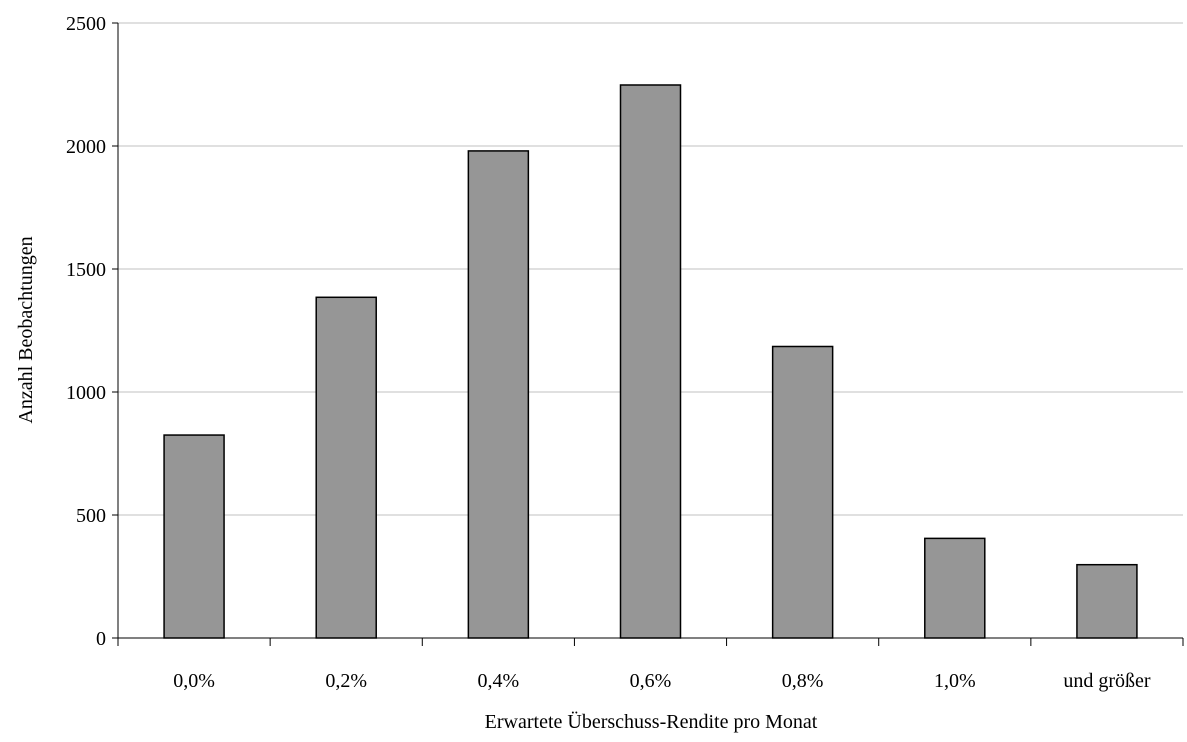  I want to click on x-tick-label: 0,6%, so click(651, 681).